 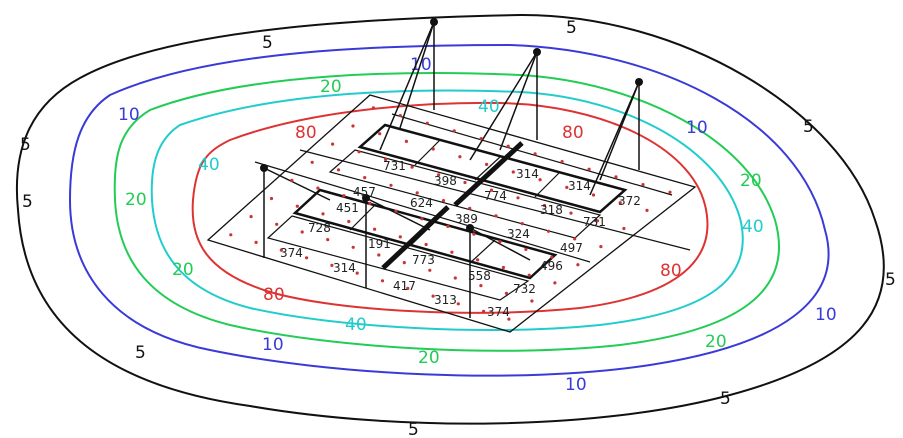 I want to click on label-20-b: 20, so click(x=136, y=200).